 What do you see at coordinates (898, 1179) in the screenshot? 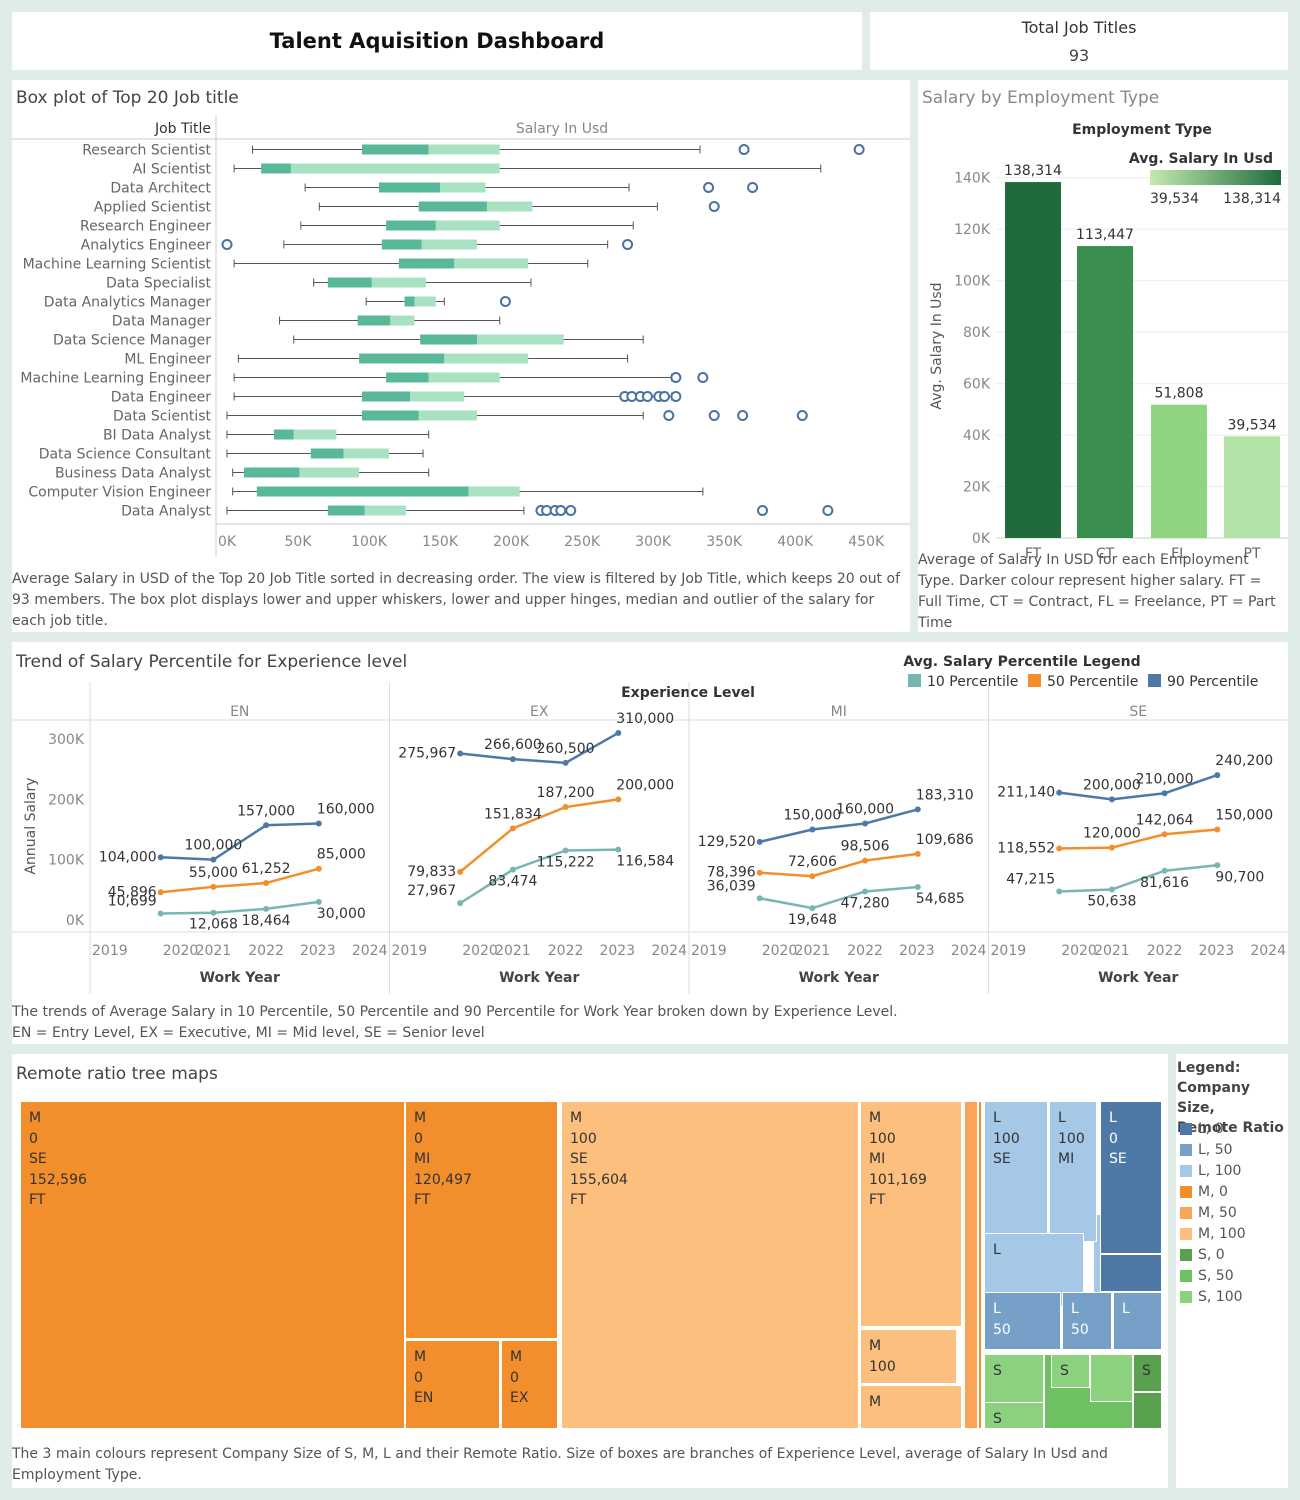
I see `tile-label: 101,169` at bounding box center [898, 1179].